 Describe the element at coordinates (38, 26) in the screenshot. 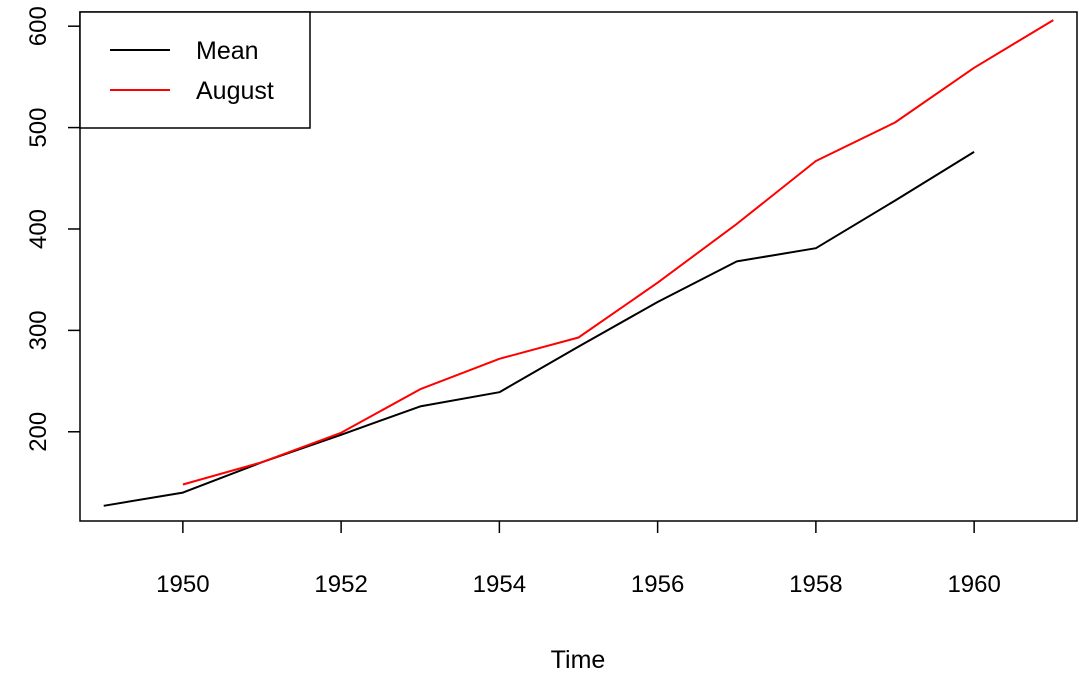

I see `y-tick-label: 600` at that location.